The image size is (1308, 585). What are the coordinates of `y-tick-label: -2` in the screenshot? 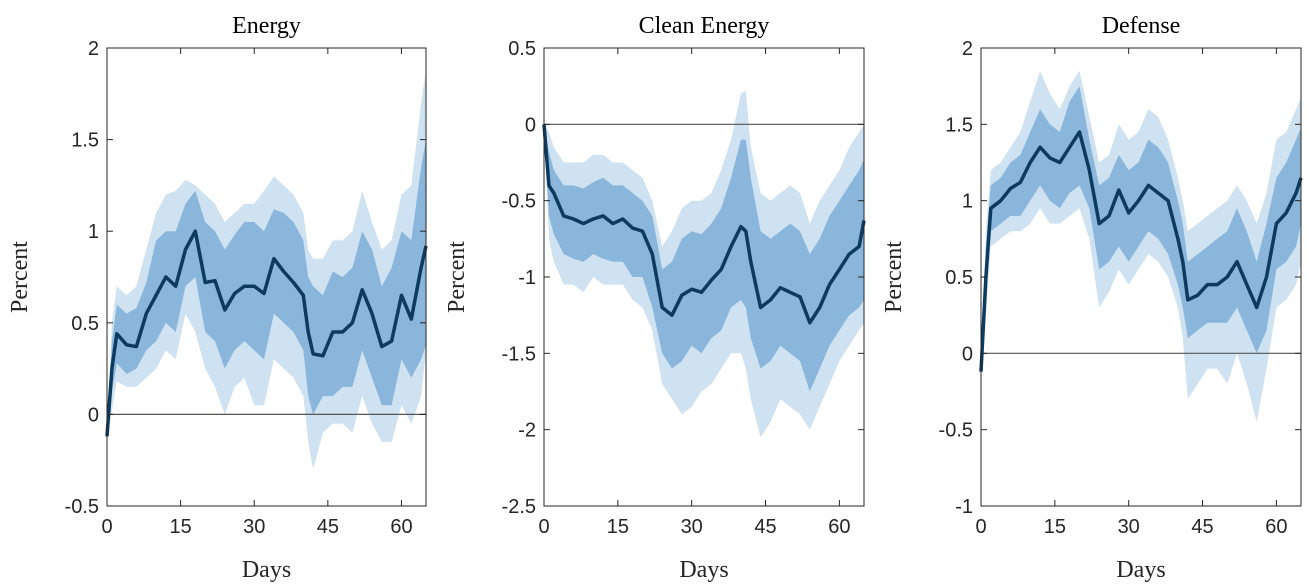 It's located at (527, 431).